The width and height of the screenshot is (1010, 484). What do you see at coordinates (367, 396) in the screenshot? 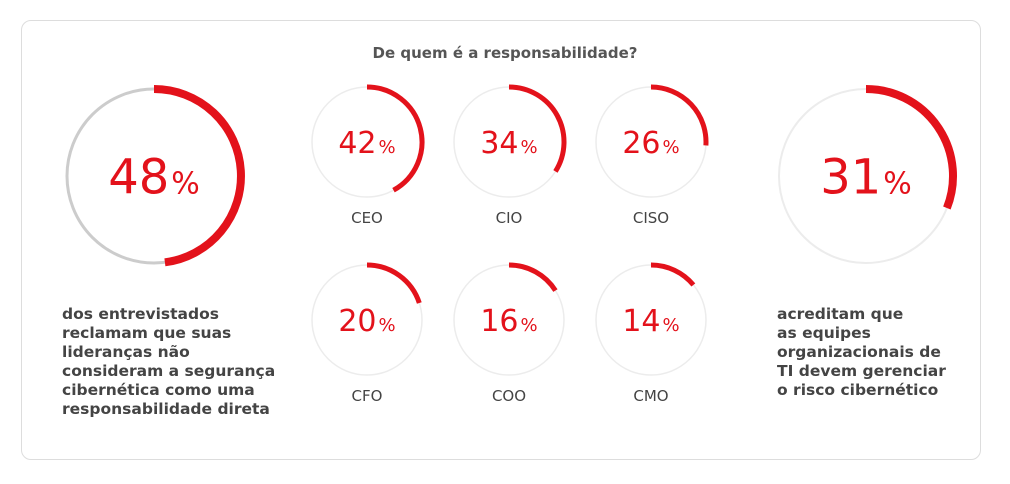
I see `gauge-cfo-label: CFO` at bounding box center [367, 396].